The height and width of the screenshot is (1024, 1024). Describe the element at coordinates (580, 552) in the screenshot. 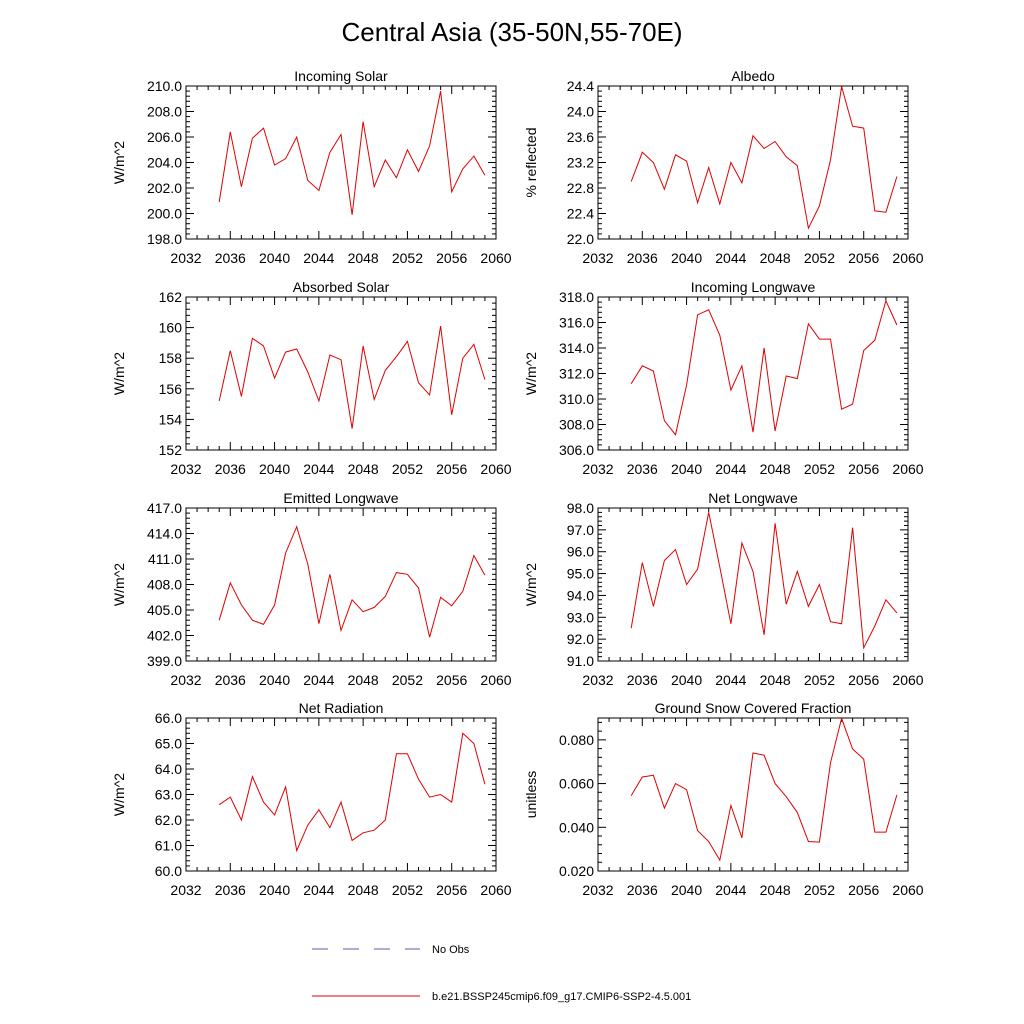

I see `y-tick-label: 96.0` at that location.